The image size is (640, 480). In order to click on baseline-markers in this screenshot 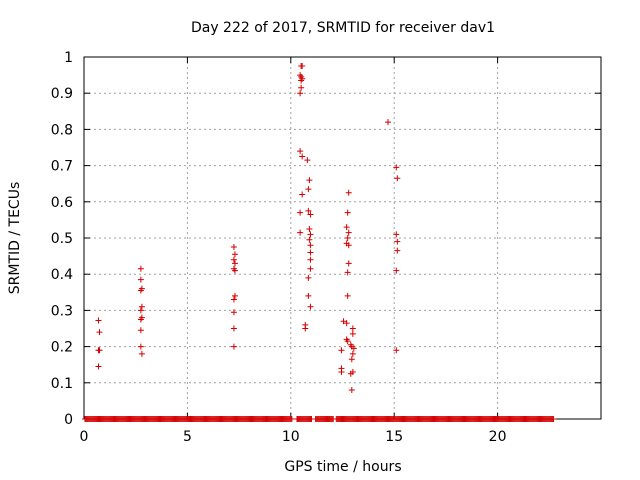, I will do `click(319, 419)`.